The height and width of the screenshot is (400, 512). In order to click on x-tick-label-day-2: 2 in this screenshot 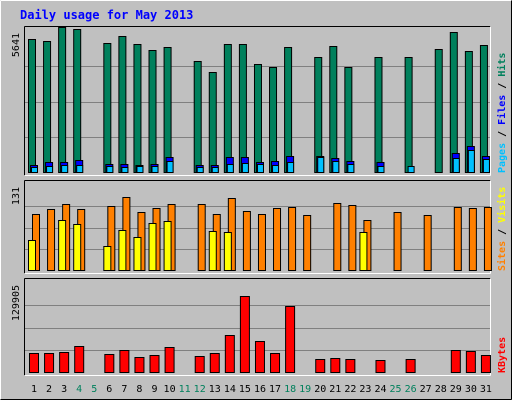, I will do `click(49, 389)`.